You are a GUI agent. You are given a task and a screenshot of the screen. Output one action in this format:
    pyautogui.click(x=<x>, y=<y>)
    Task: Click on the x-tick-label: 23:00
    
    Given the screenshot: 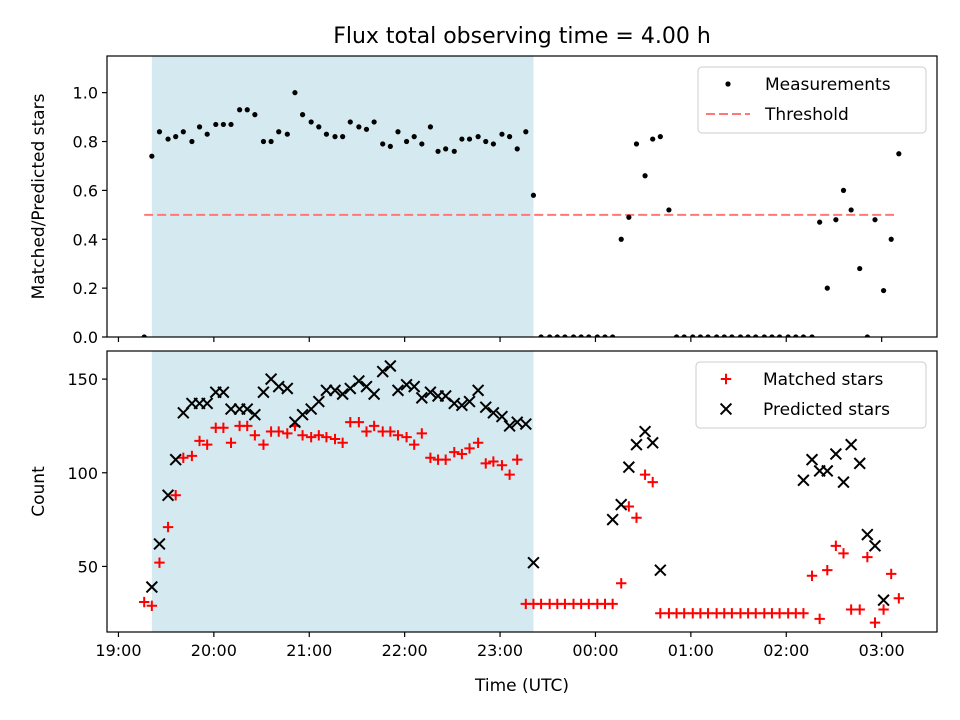 What is the action you would take?
    pyautogui.click(x=500, y=650)
    